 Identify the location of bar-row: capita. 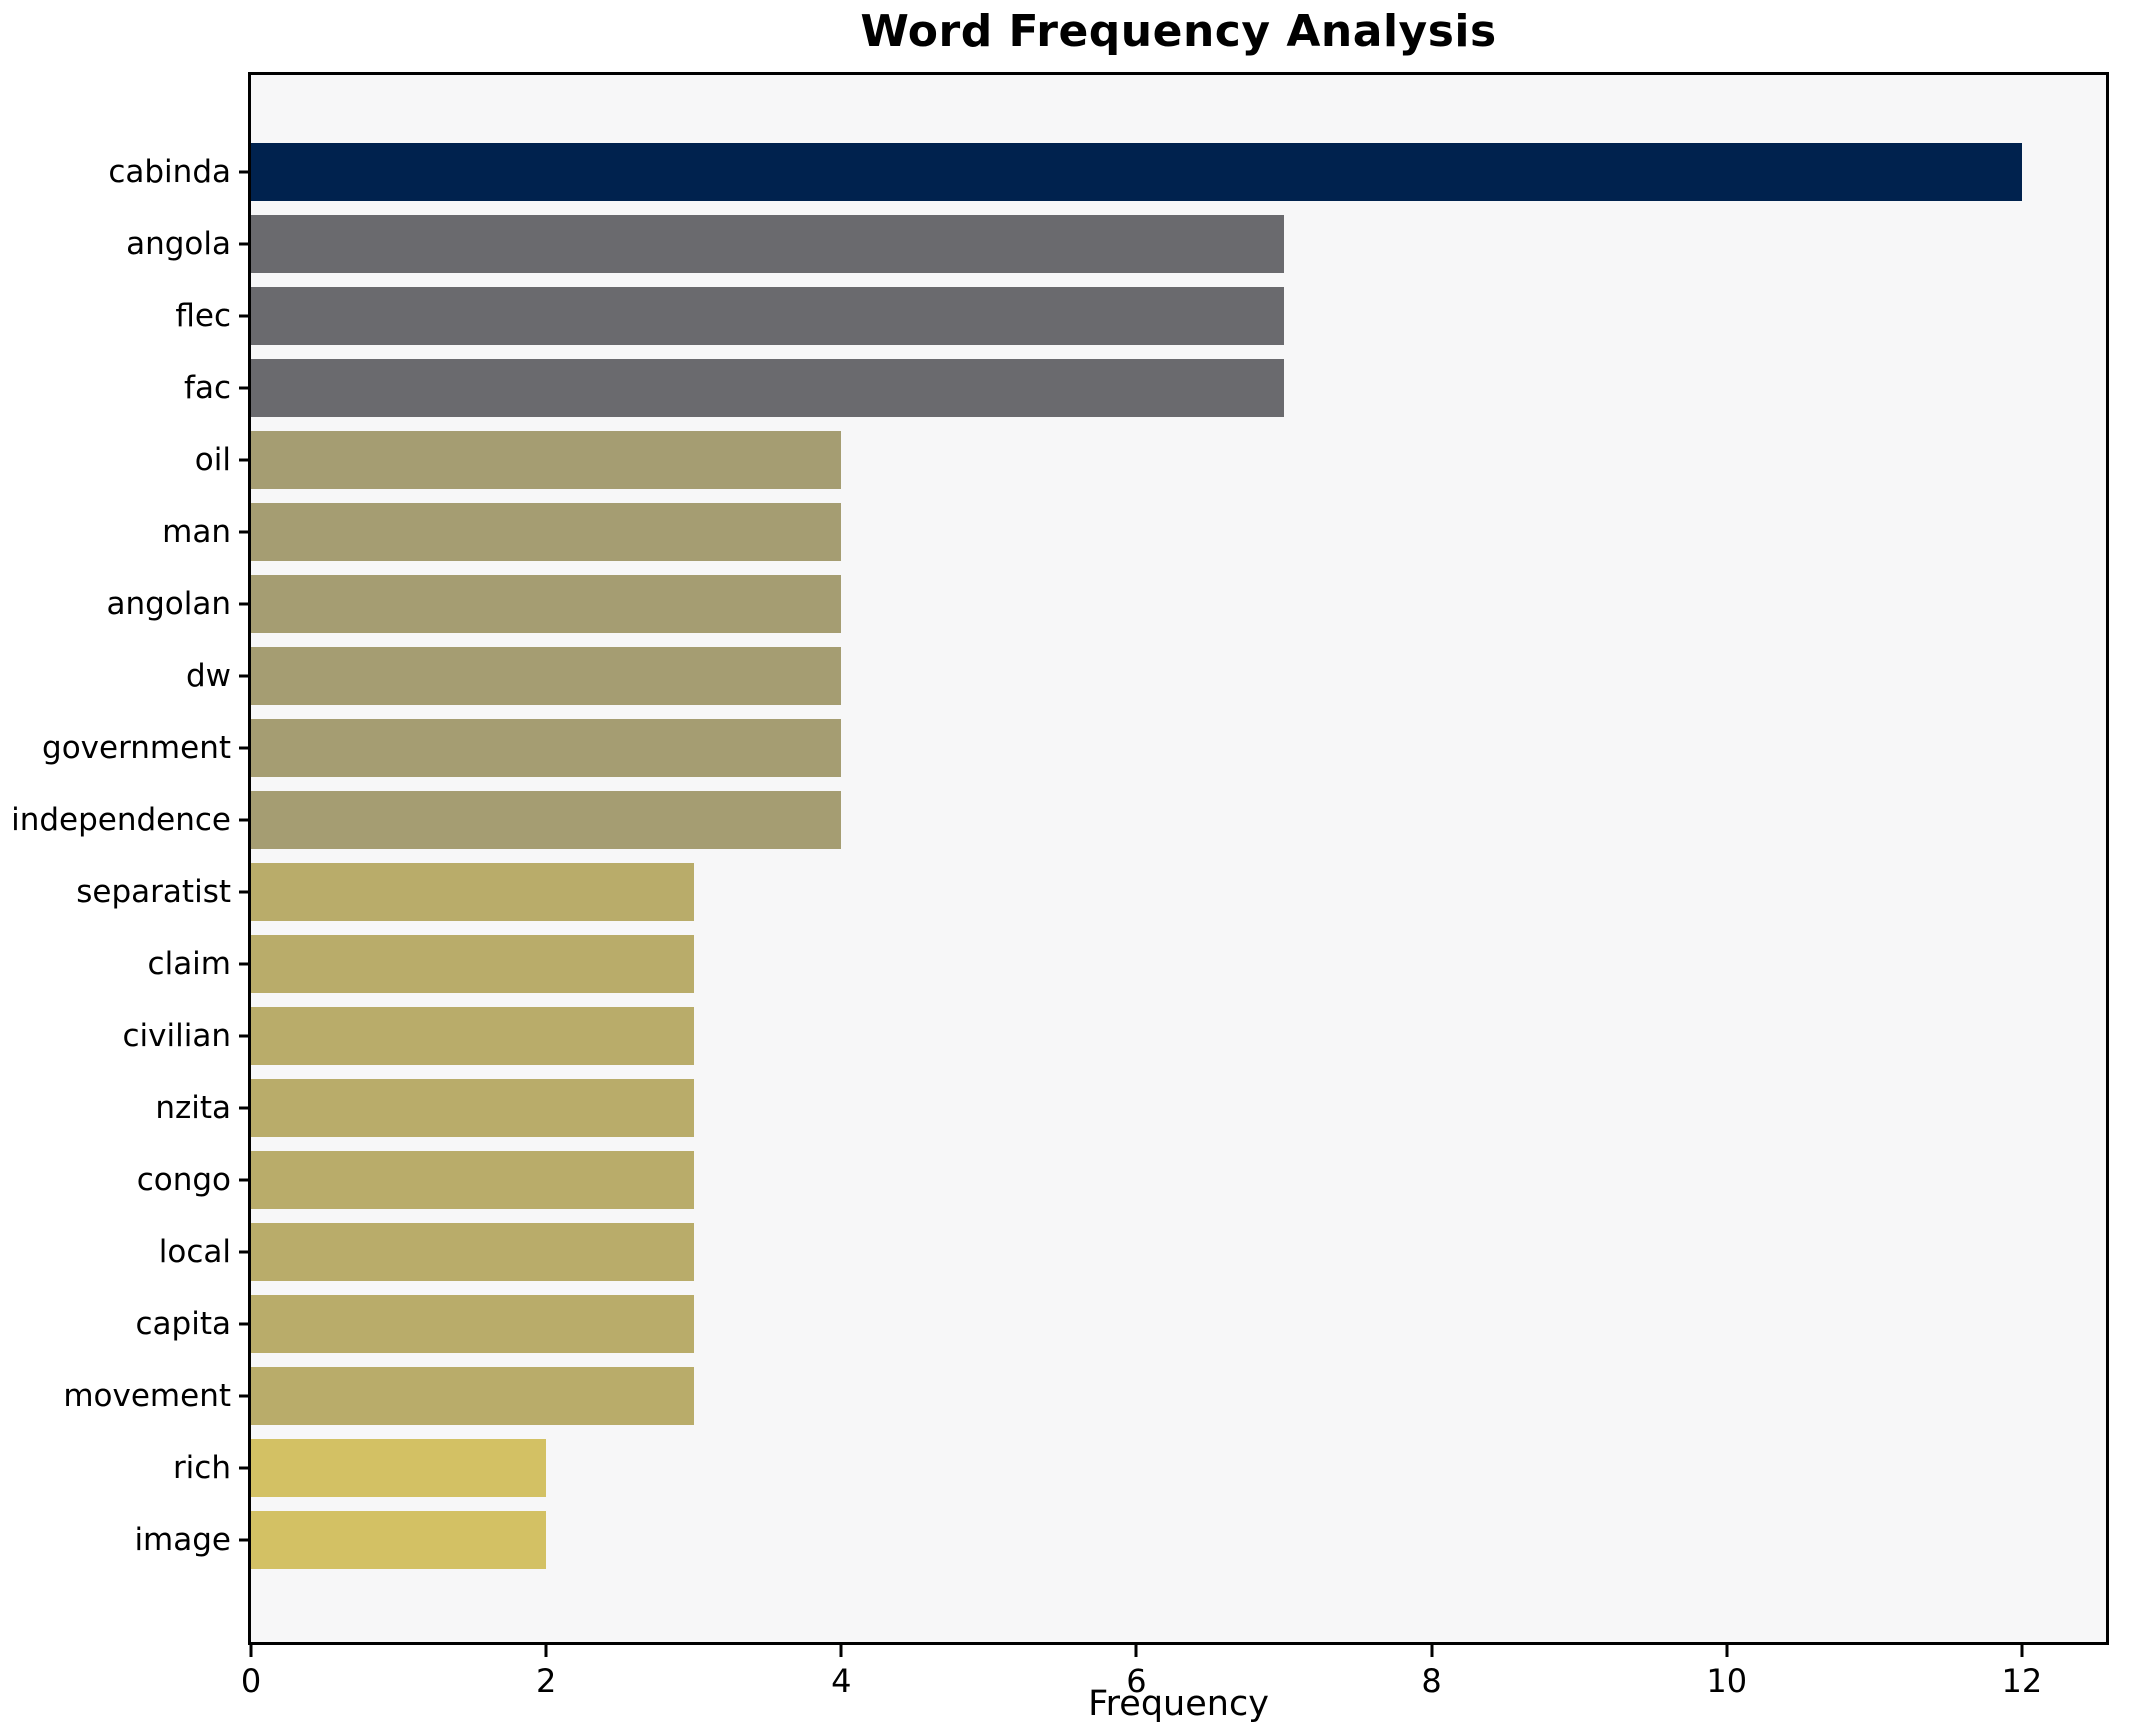
(1121, 1324).